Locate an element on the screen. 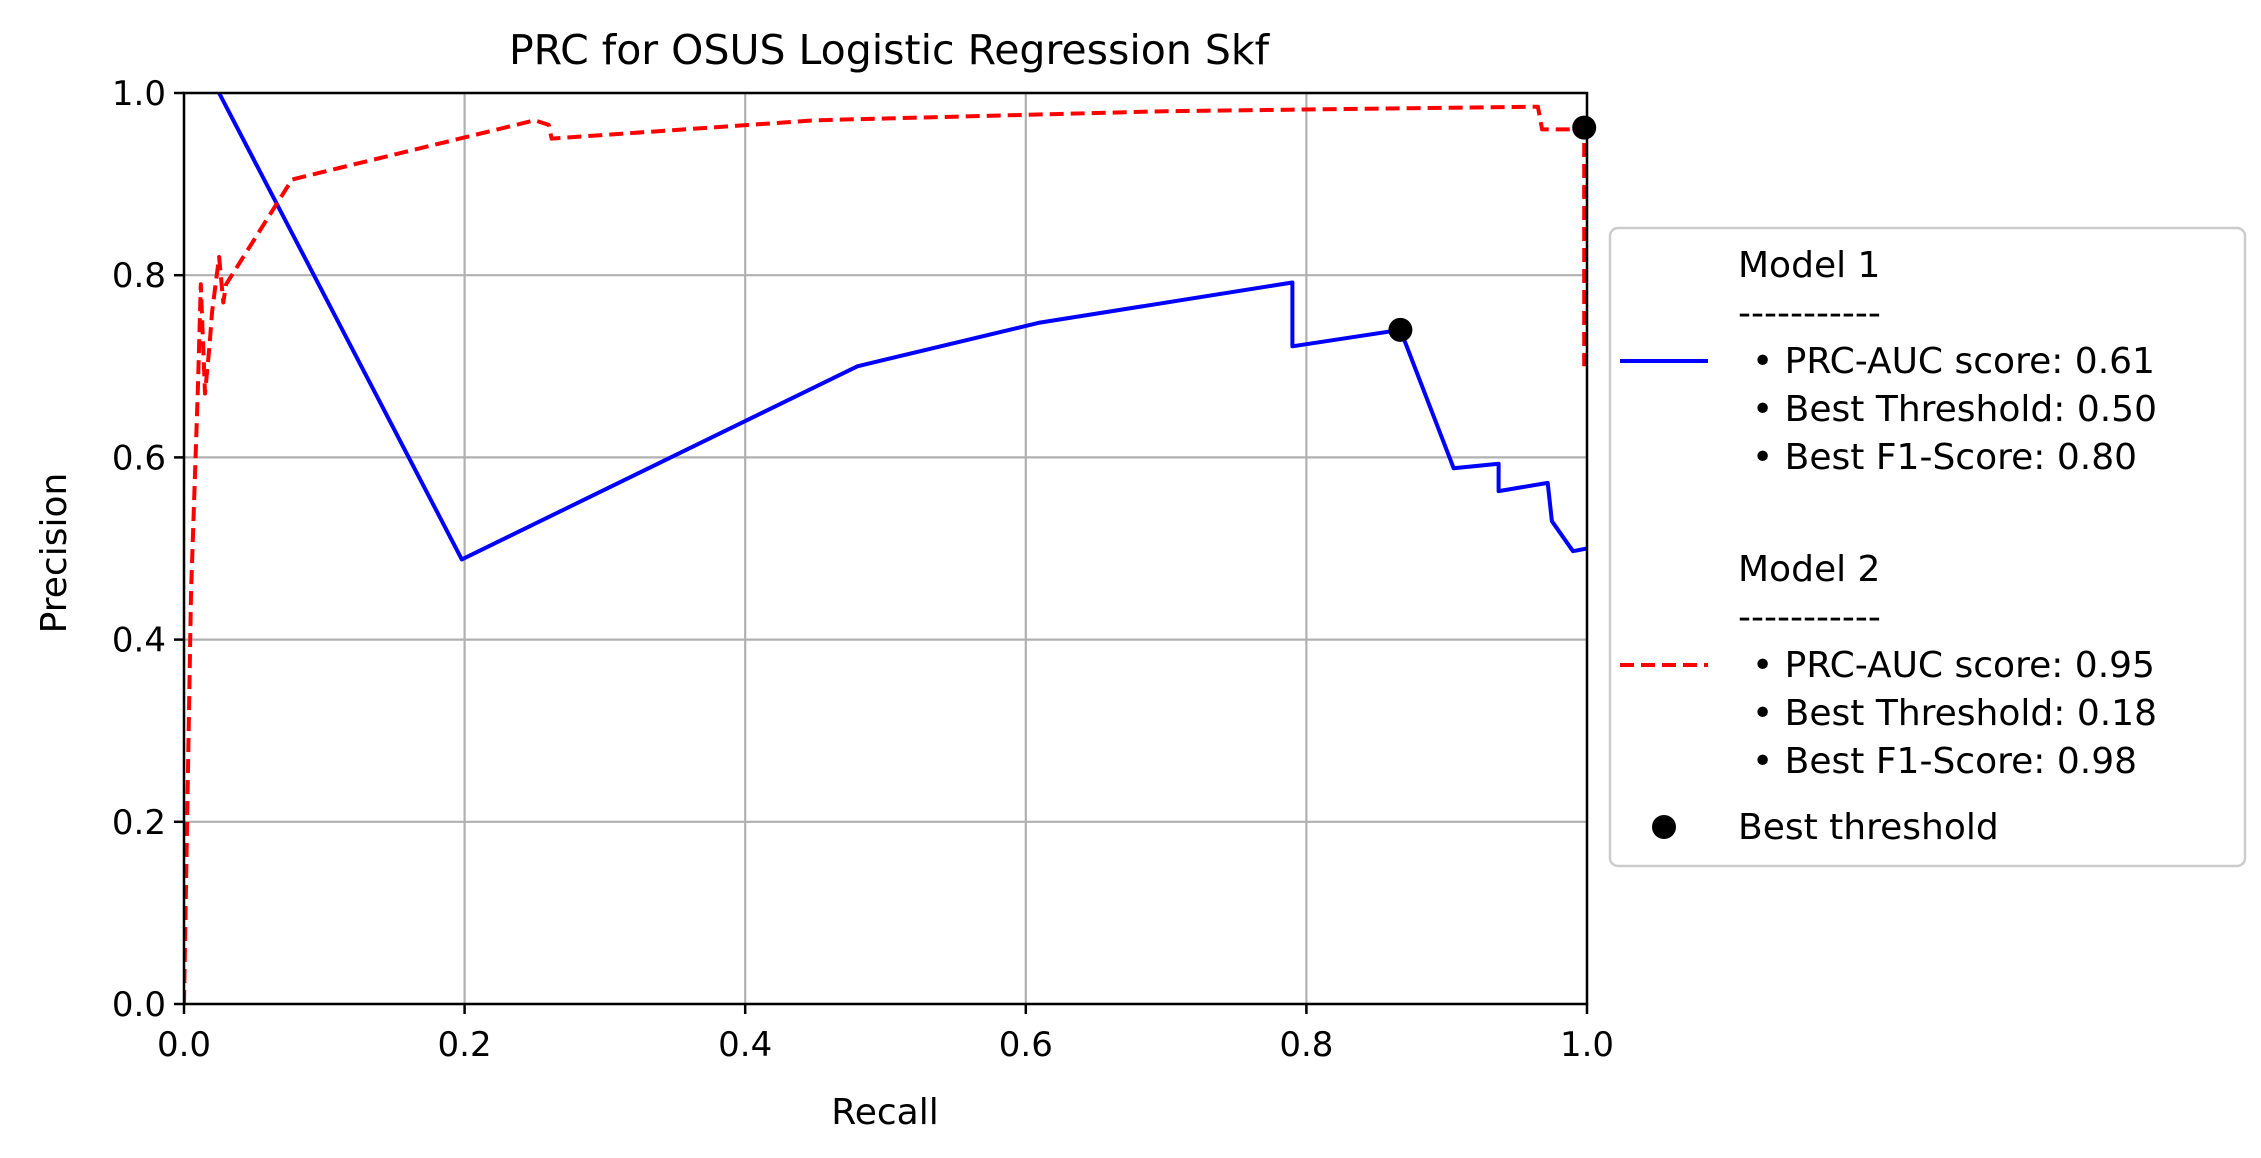  x-tick-label: 0.8 is located at coordinates (1306, 1045).